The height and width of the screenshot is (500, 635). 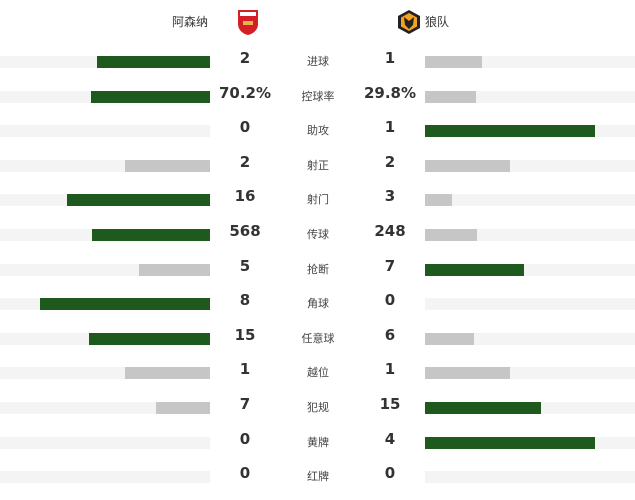 I want to click on stat-row: 0 黄牌 4, so click(x=317, y=443).